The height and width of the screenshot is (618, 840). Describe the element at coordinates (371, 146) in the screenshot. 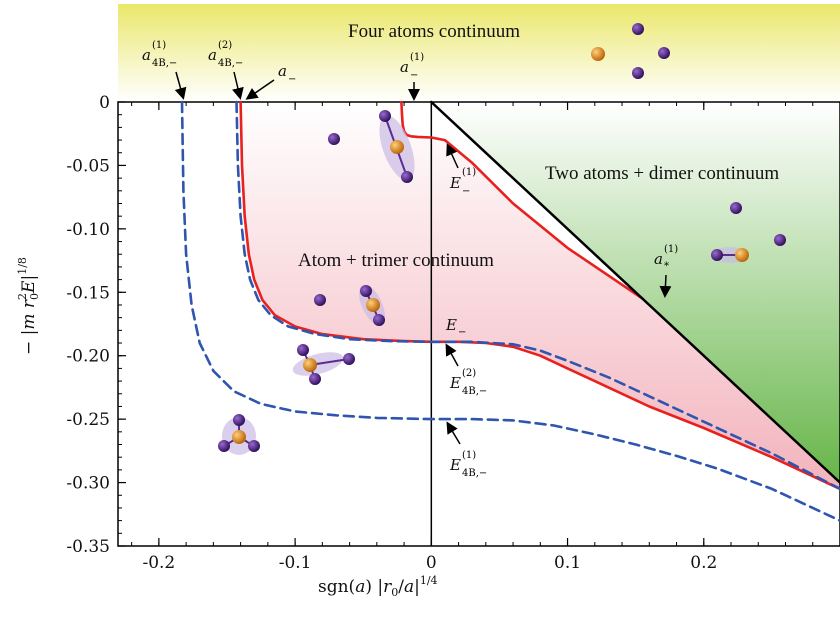

I see `molecule-trimer-upper` at that location.